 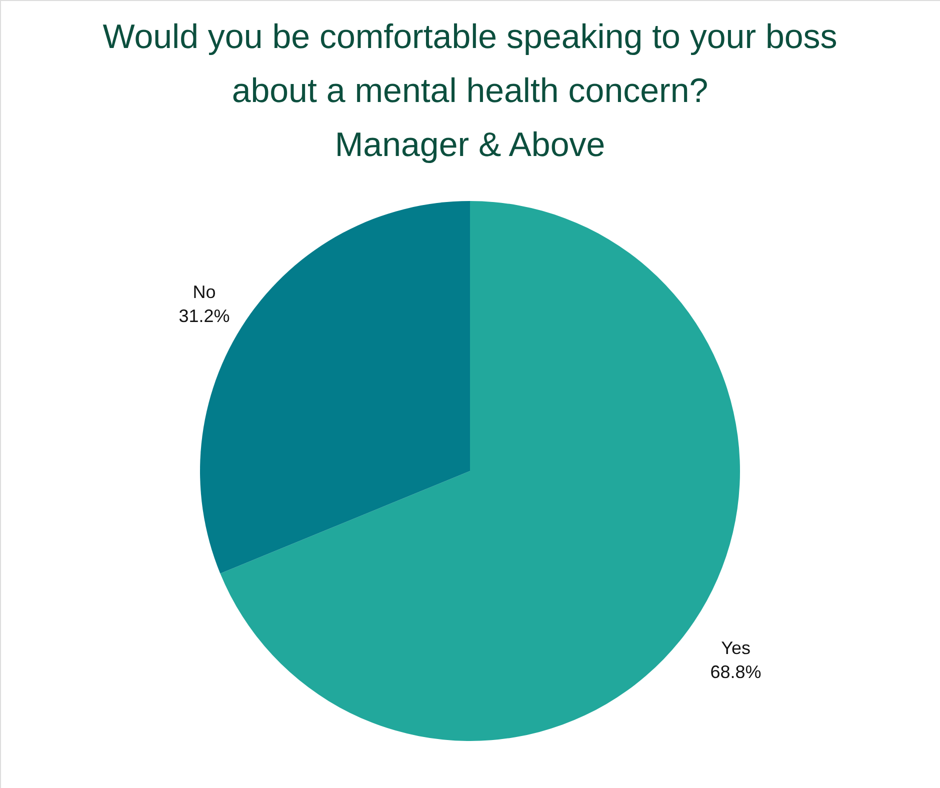 What do you see at coordinates (204, 316) in the screenshot?
I see `data-label: 31.2%` at bounding box center [204, 316].